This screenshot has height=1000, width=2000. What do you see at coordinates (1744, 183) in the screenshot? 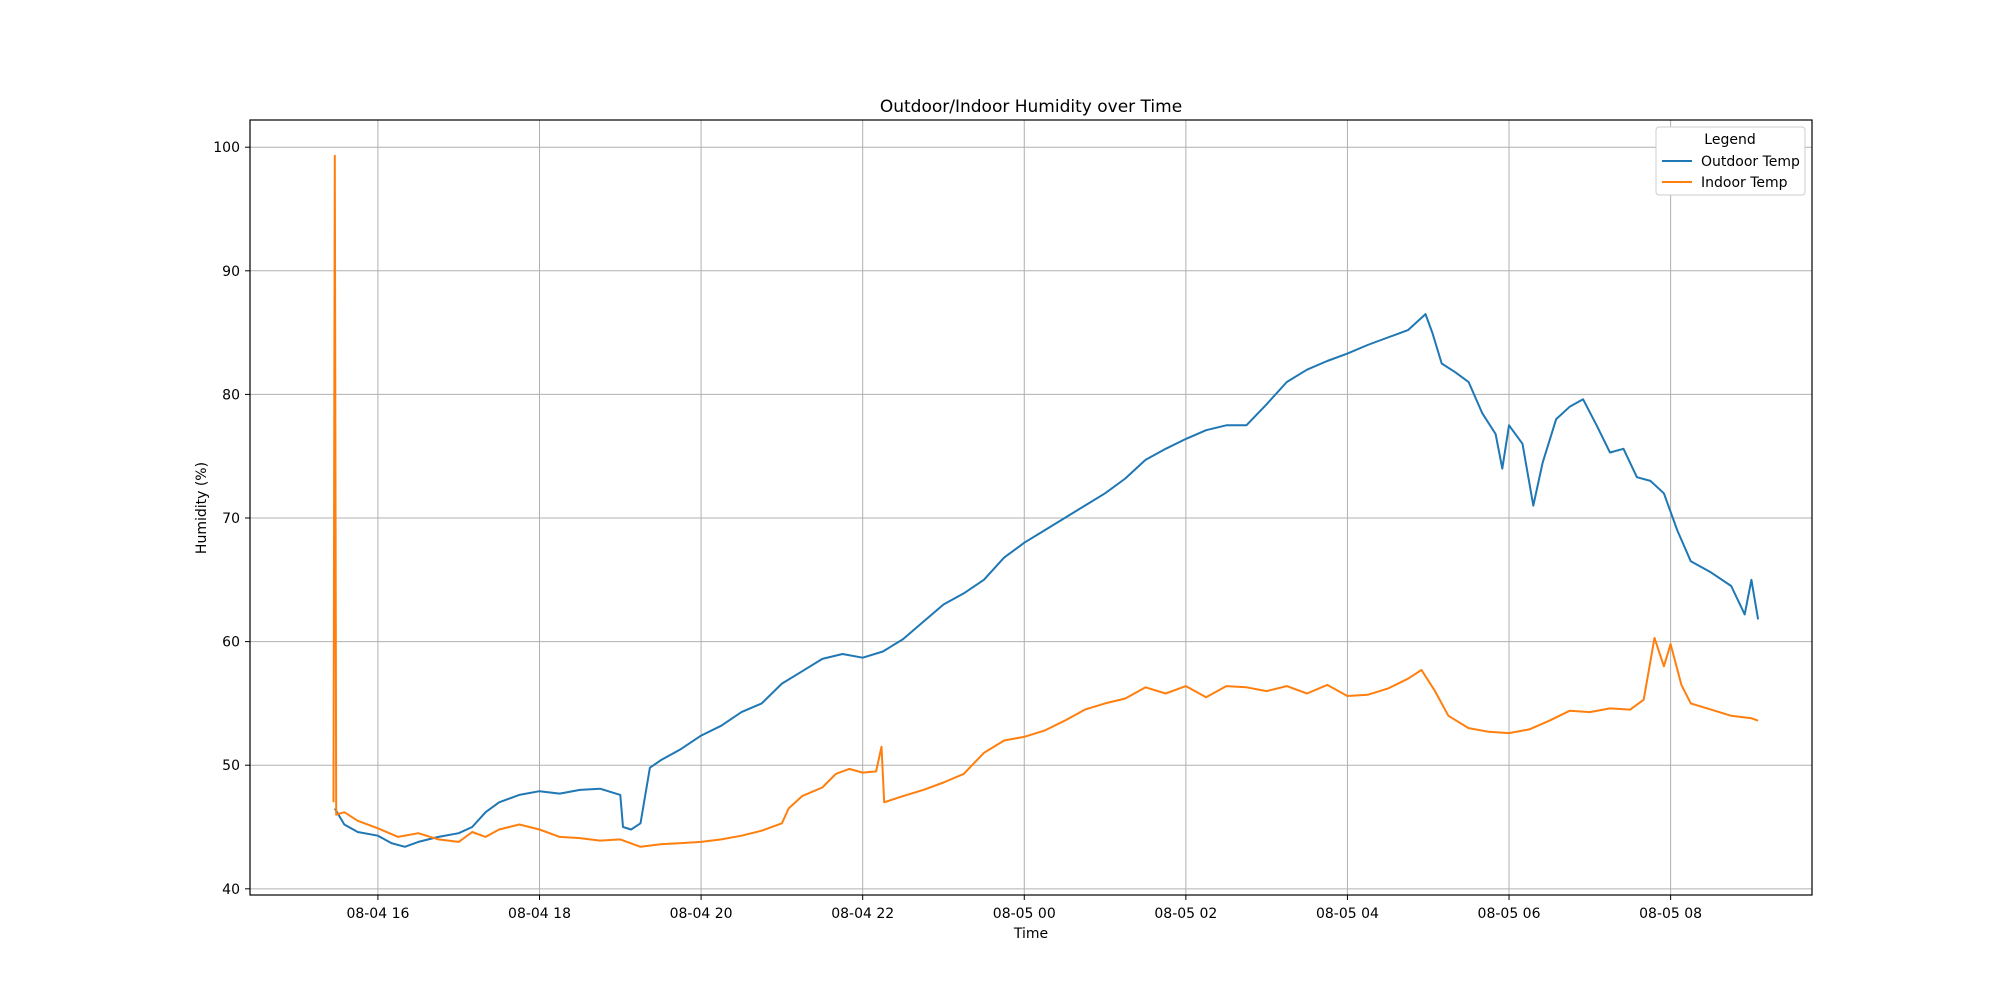
I see `legend-label-indoor: Indoor Temp` at bounding box center [1744, 183].